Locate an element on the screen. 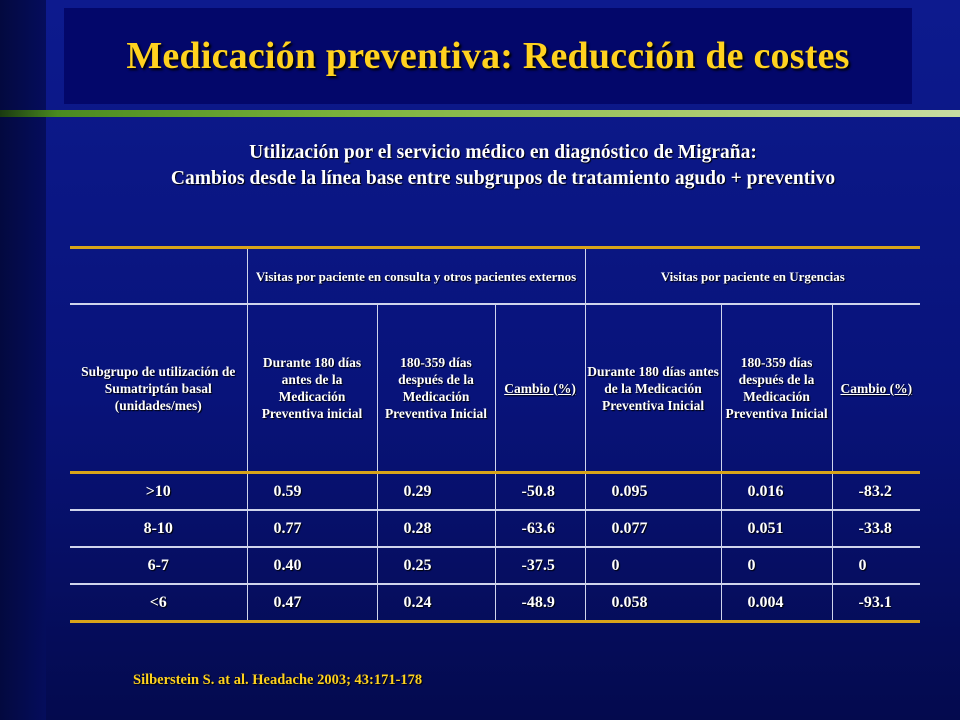  title-divider is located at coordinates (480, 113).